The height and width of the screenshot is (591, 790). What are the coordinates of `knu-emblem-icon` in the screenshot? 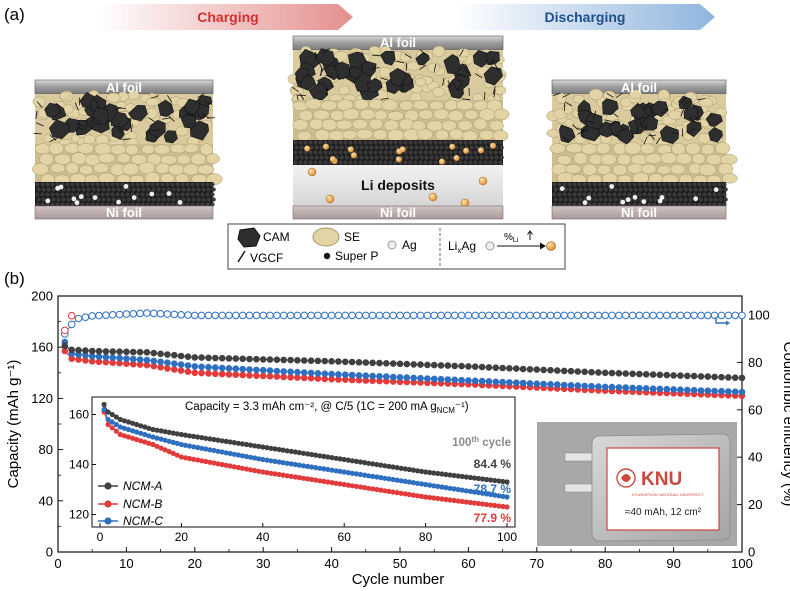 It's located at (626, 478).